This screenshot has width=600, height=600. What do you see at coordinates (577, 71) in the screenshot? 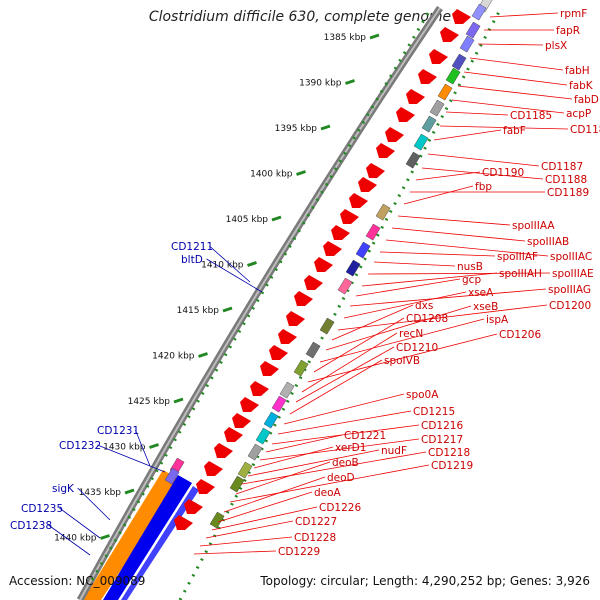
I see `inner-gene-label: fabH` at bounding box center [577, 71].